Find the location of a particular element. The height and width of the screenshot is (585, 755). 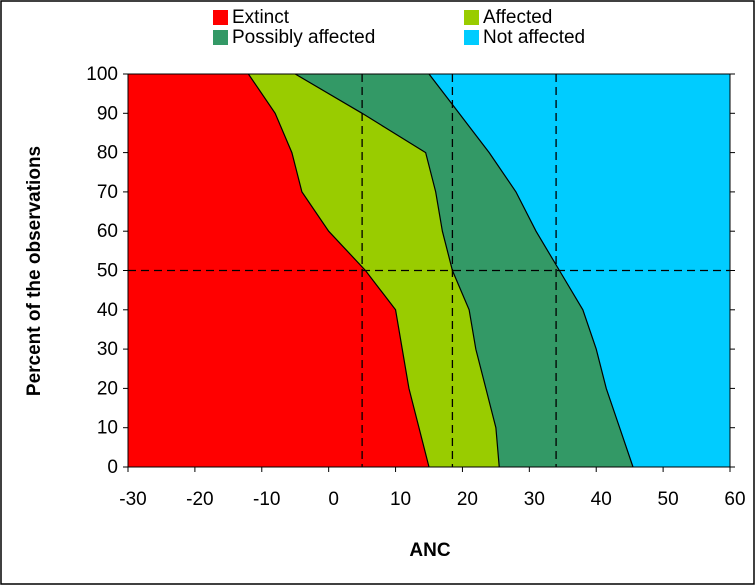

x-tick-label: 30 is located at coordinates (534, 499).